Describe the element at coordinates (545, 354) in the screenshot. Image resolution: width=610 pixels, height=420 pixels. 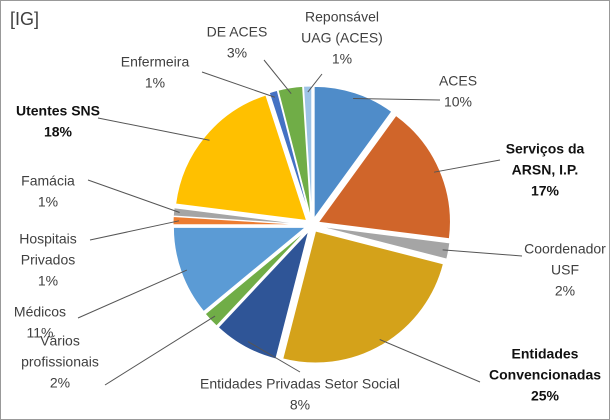
I see `slice-label: Entidades` at that location.